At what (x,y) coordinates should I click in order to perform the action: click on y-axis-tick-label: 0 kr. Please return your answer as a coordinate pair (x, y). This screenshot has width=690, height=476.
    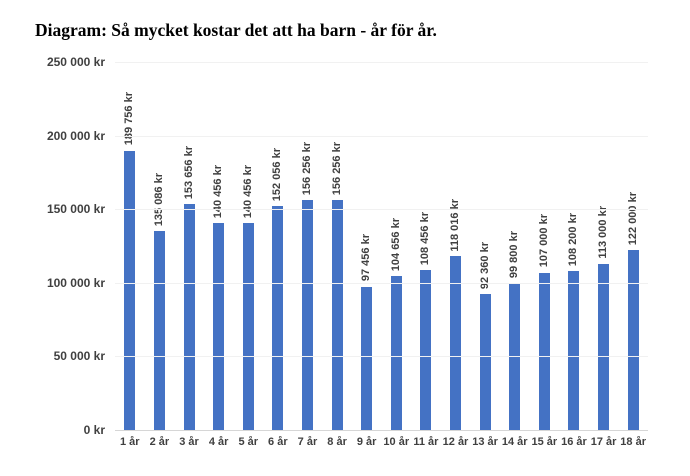
    Looking at the image, I should click on (94, 430).